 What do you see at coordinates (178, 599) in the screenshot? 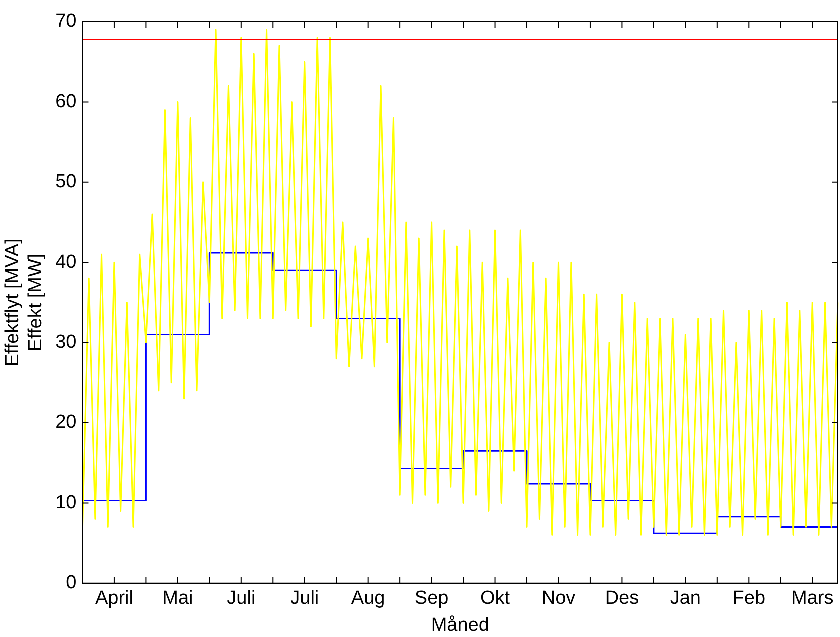
I see `x-tick-label: Mai` at bounding box center [178, 599].